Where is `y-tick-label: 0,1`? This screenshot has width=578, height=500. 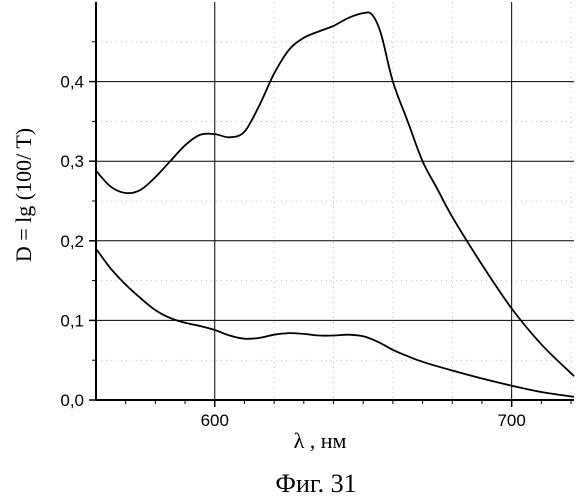
y-tick-label: 0,1 is located at coordinates (72, 320).